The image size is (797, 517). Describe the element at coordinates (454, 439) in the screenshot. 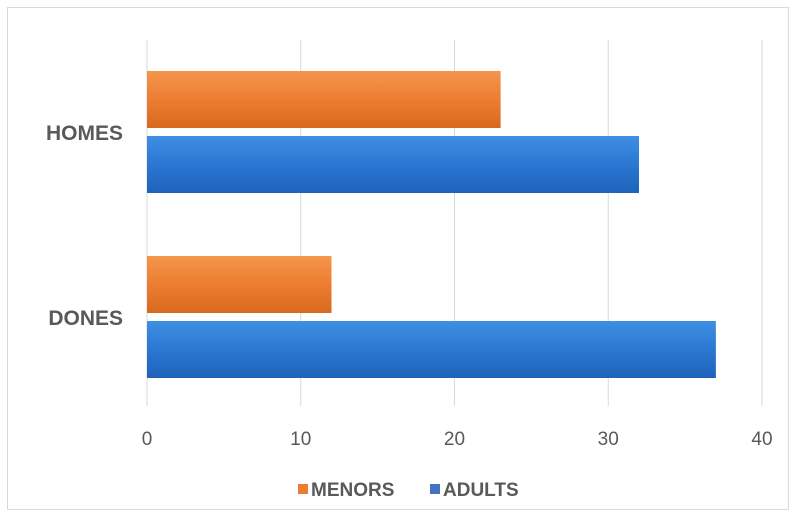

I see `x-tick-label: 20` at that location.